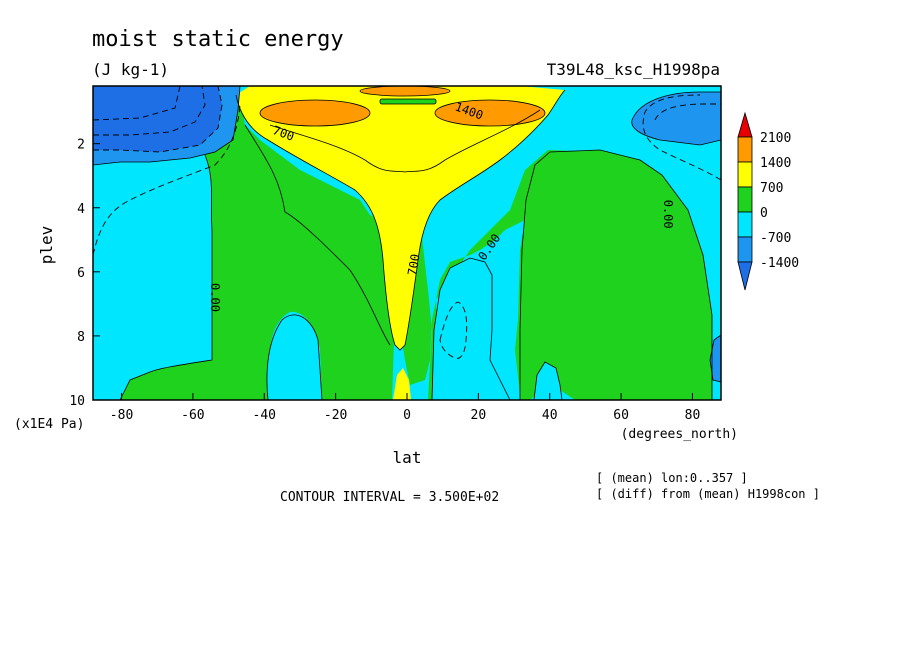 The image size is (904, 654). I want to click on region-orange-right, so click(490, 113).